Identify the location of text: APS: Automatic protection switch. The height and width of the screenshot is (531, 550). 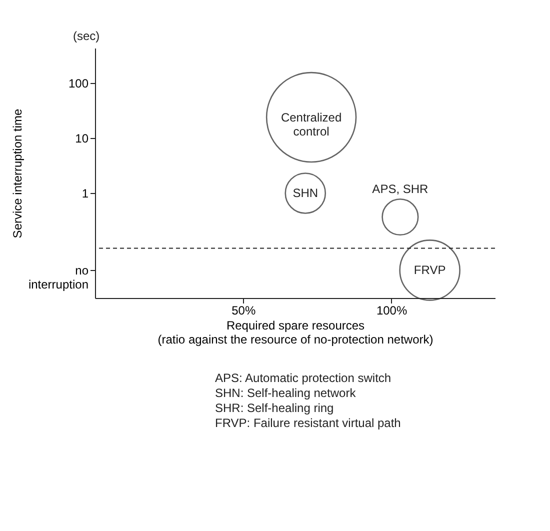
(303, 378).